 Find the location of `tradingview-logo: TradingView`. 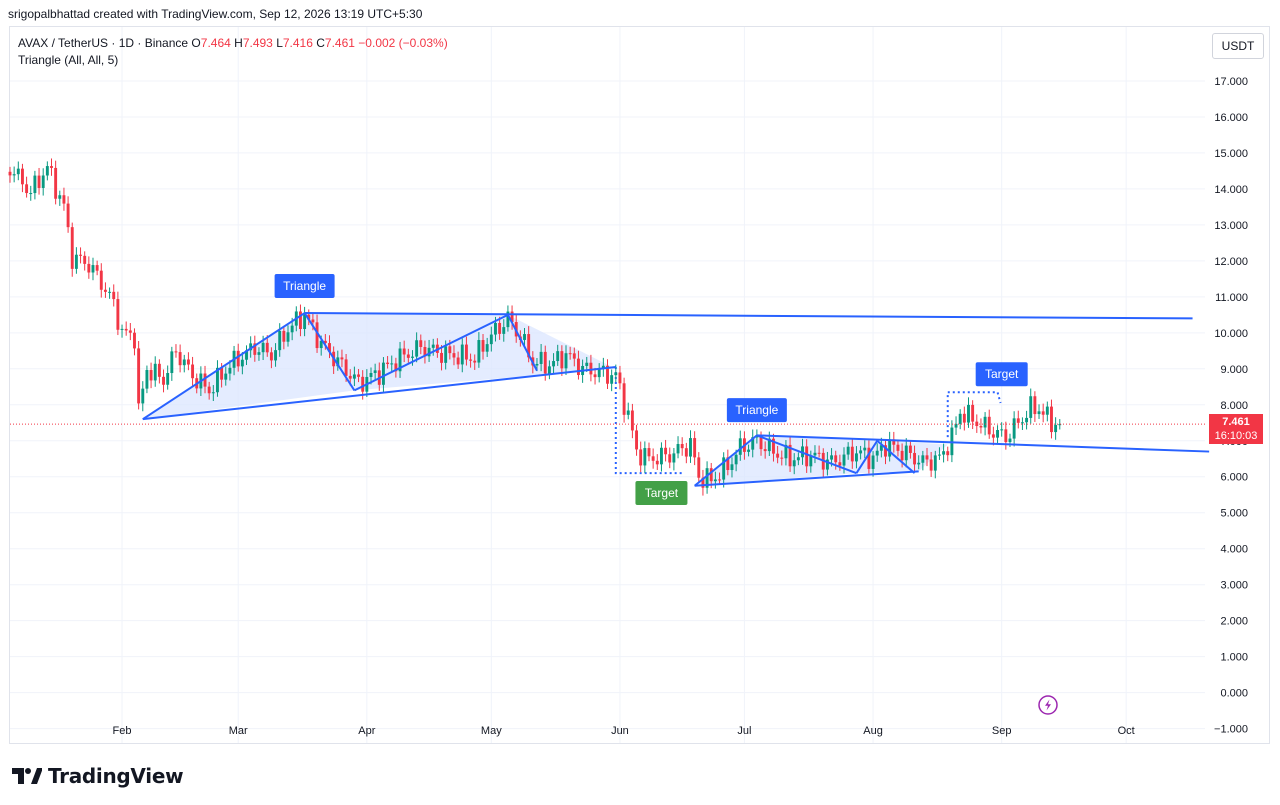

tradingview-logo: TradingView is located at coordinates (98, 776).